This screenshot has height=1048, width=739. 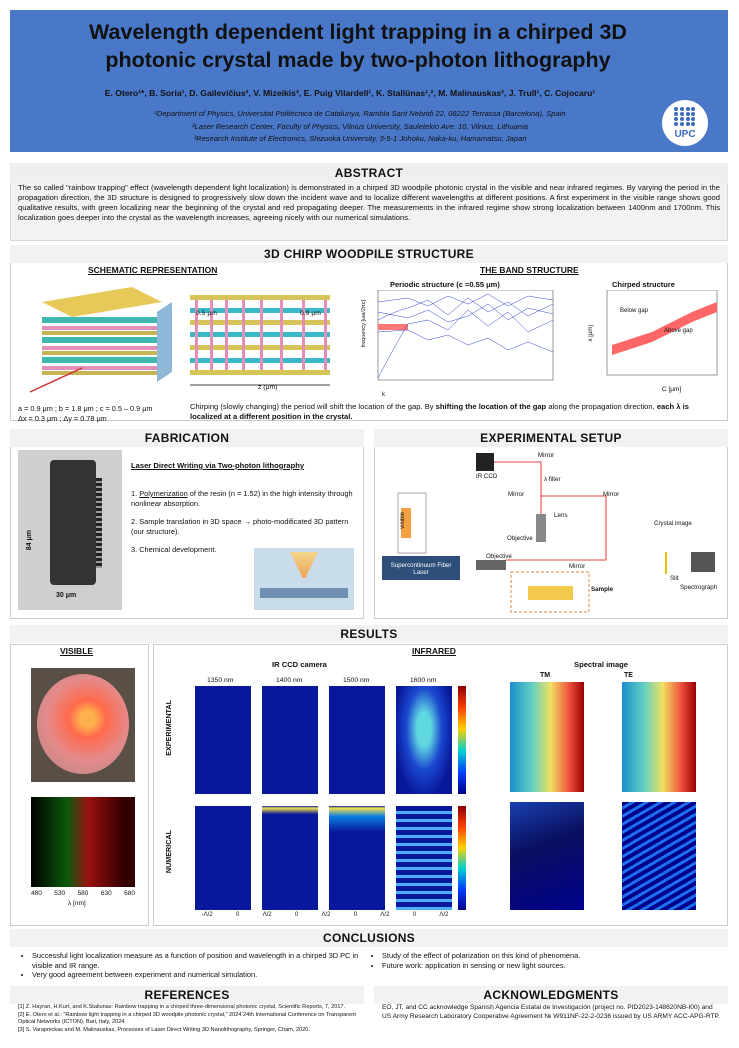 What do you see at coordinates (611, 494) in the screenshot?
I see `mirror-label-3: Mirror` at bounding box center [611, 494].